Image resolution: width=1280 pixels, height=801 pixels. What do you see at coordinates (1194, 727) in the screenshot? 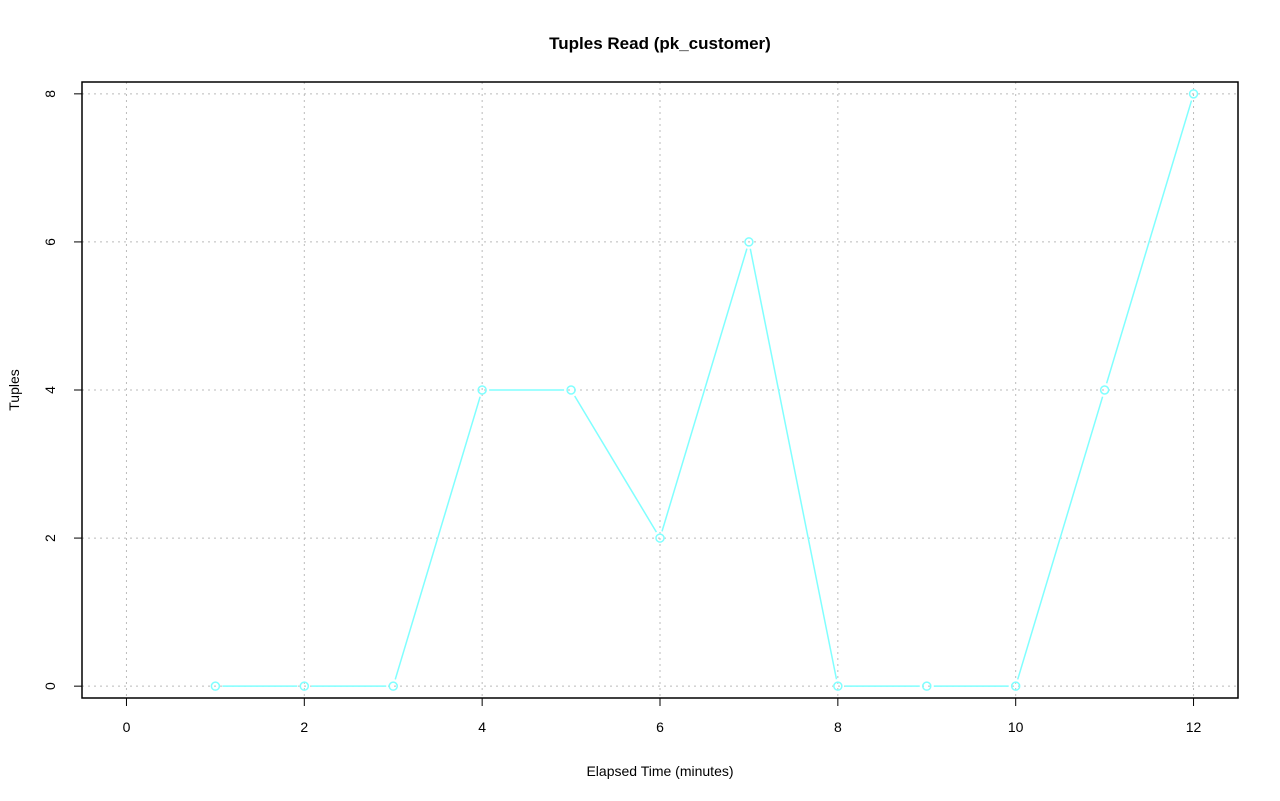
I see `x-tick-label: 12` at bounding box center [1194, 727].